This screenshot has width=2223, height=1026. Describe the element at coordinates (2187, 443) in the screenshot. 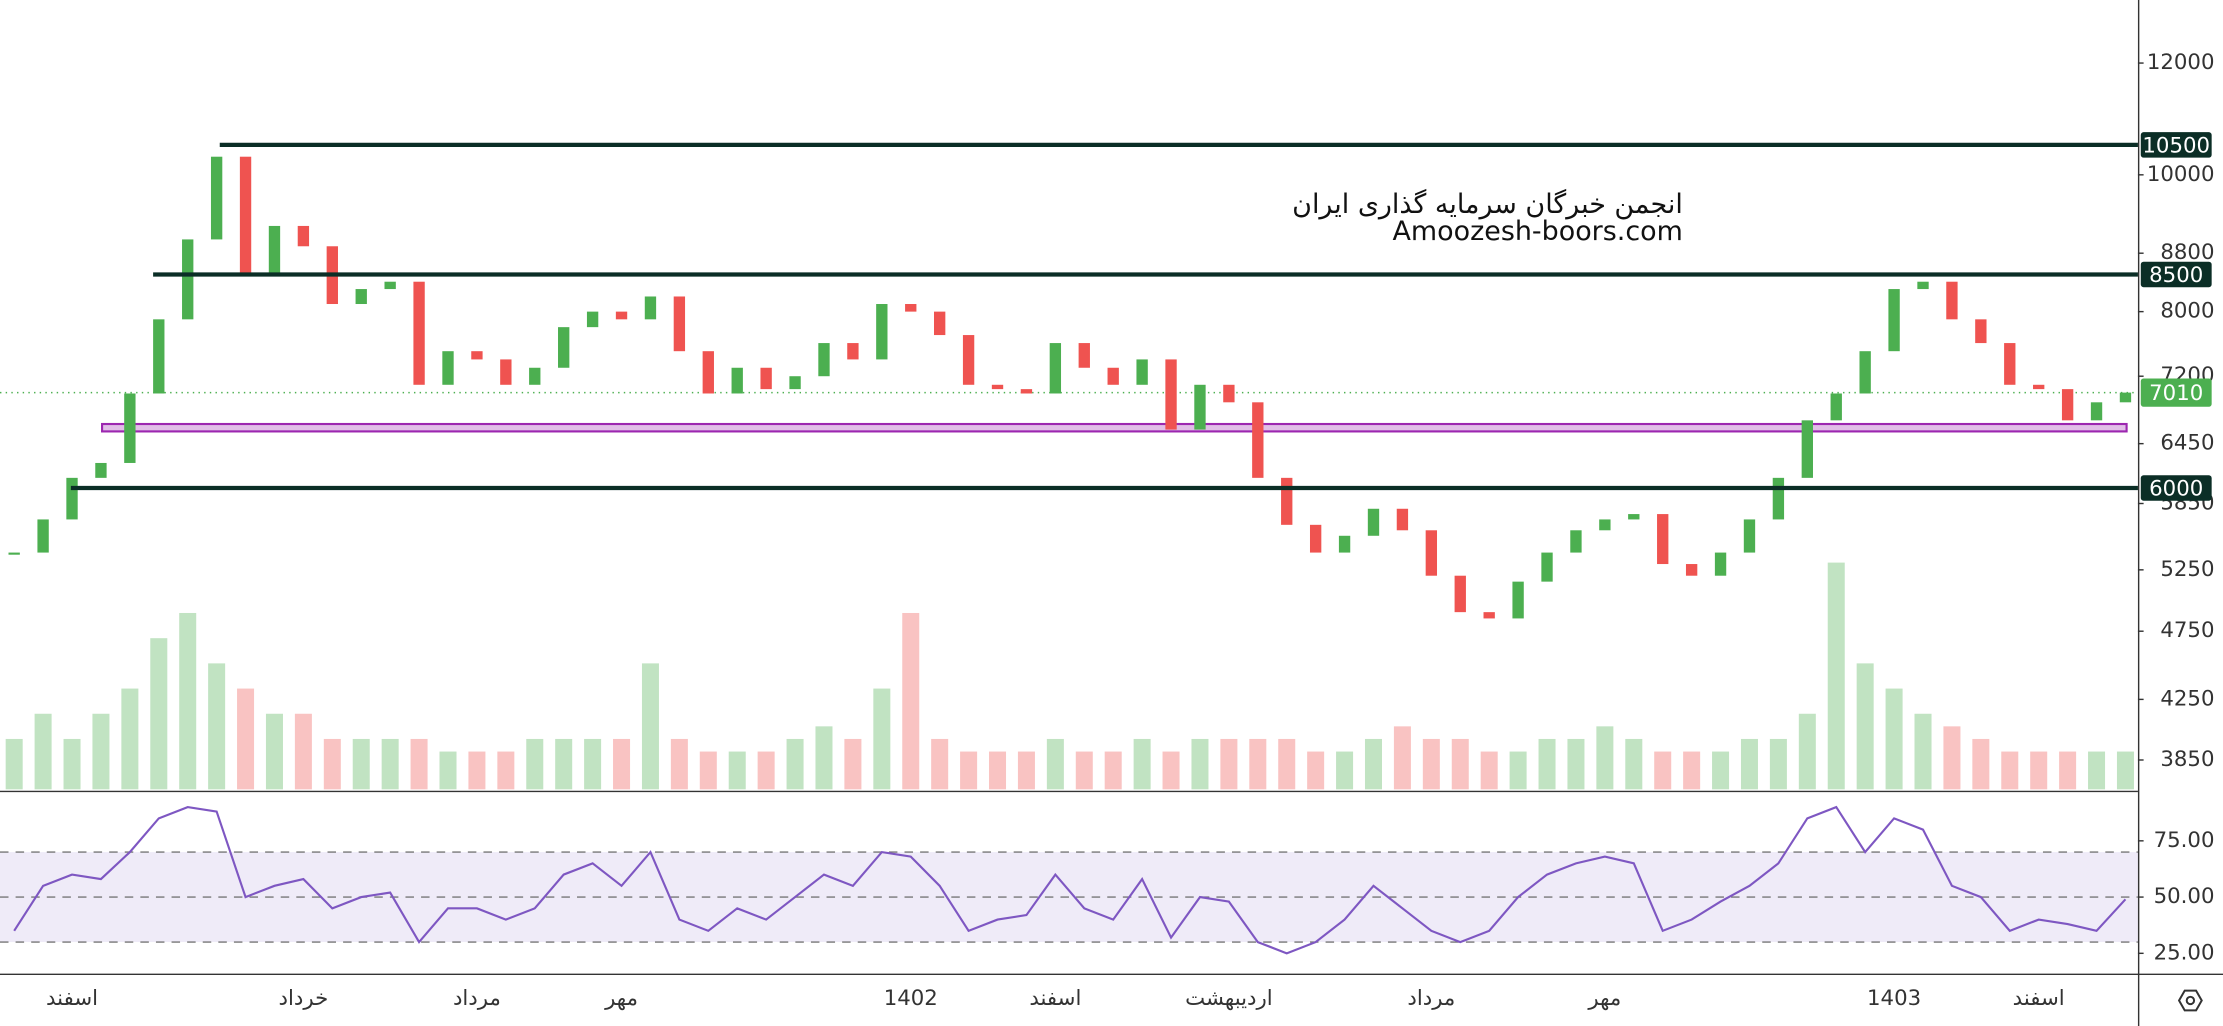

I see `y-tick-label: 6450` at that location.